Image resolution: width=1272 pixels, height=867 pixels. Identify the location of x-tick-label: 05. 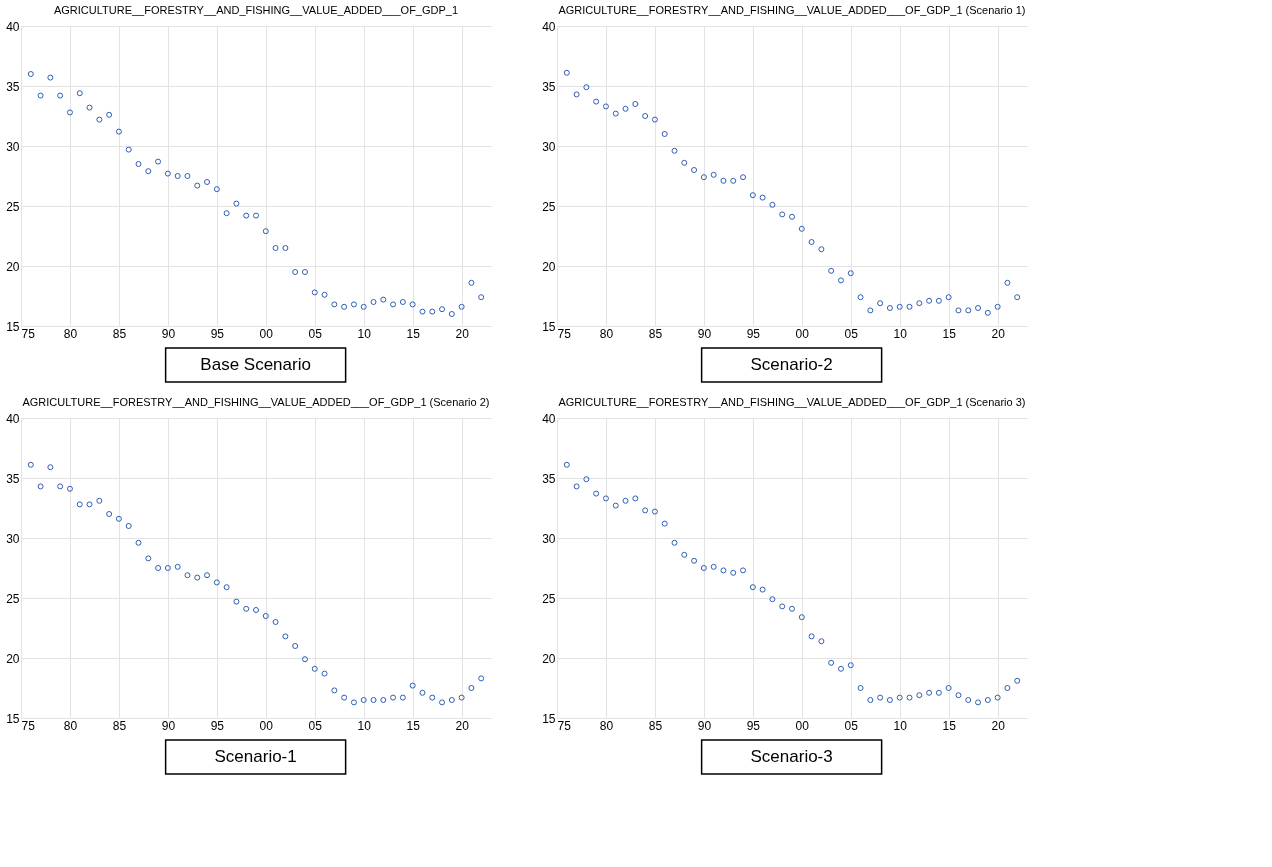
(851, 725).